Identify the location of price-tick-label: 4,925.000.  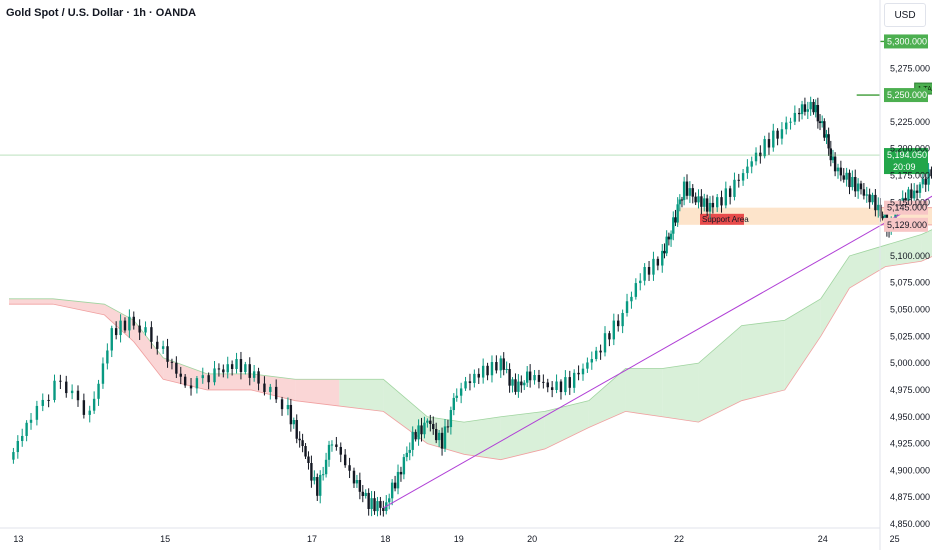
(910, 444).